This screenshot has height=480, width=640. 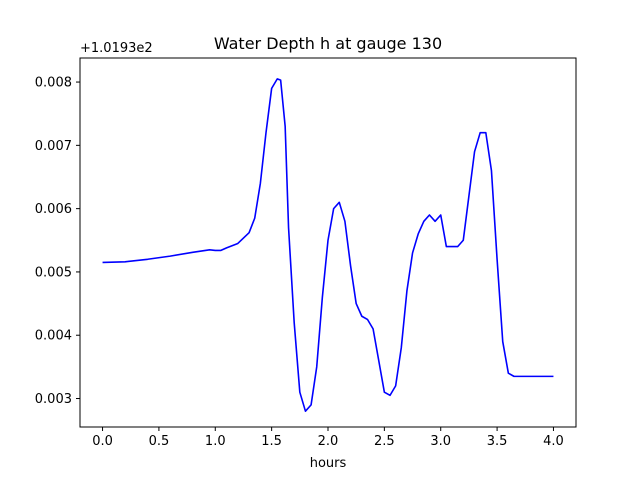 I want to click on chart-title: Water Depth h at gauge 130, so click(x=328, y=43).